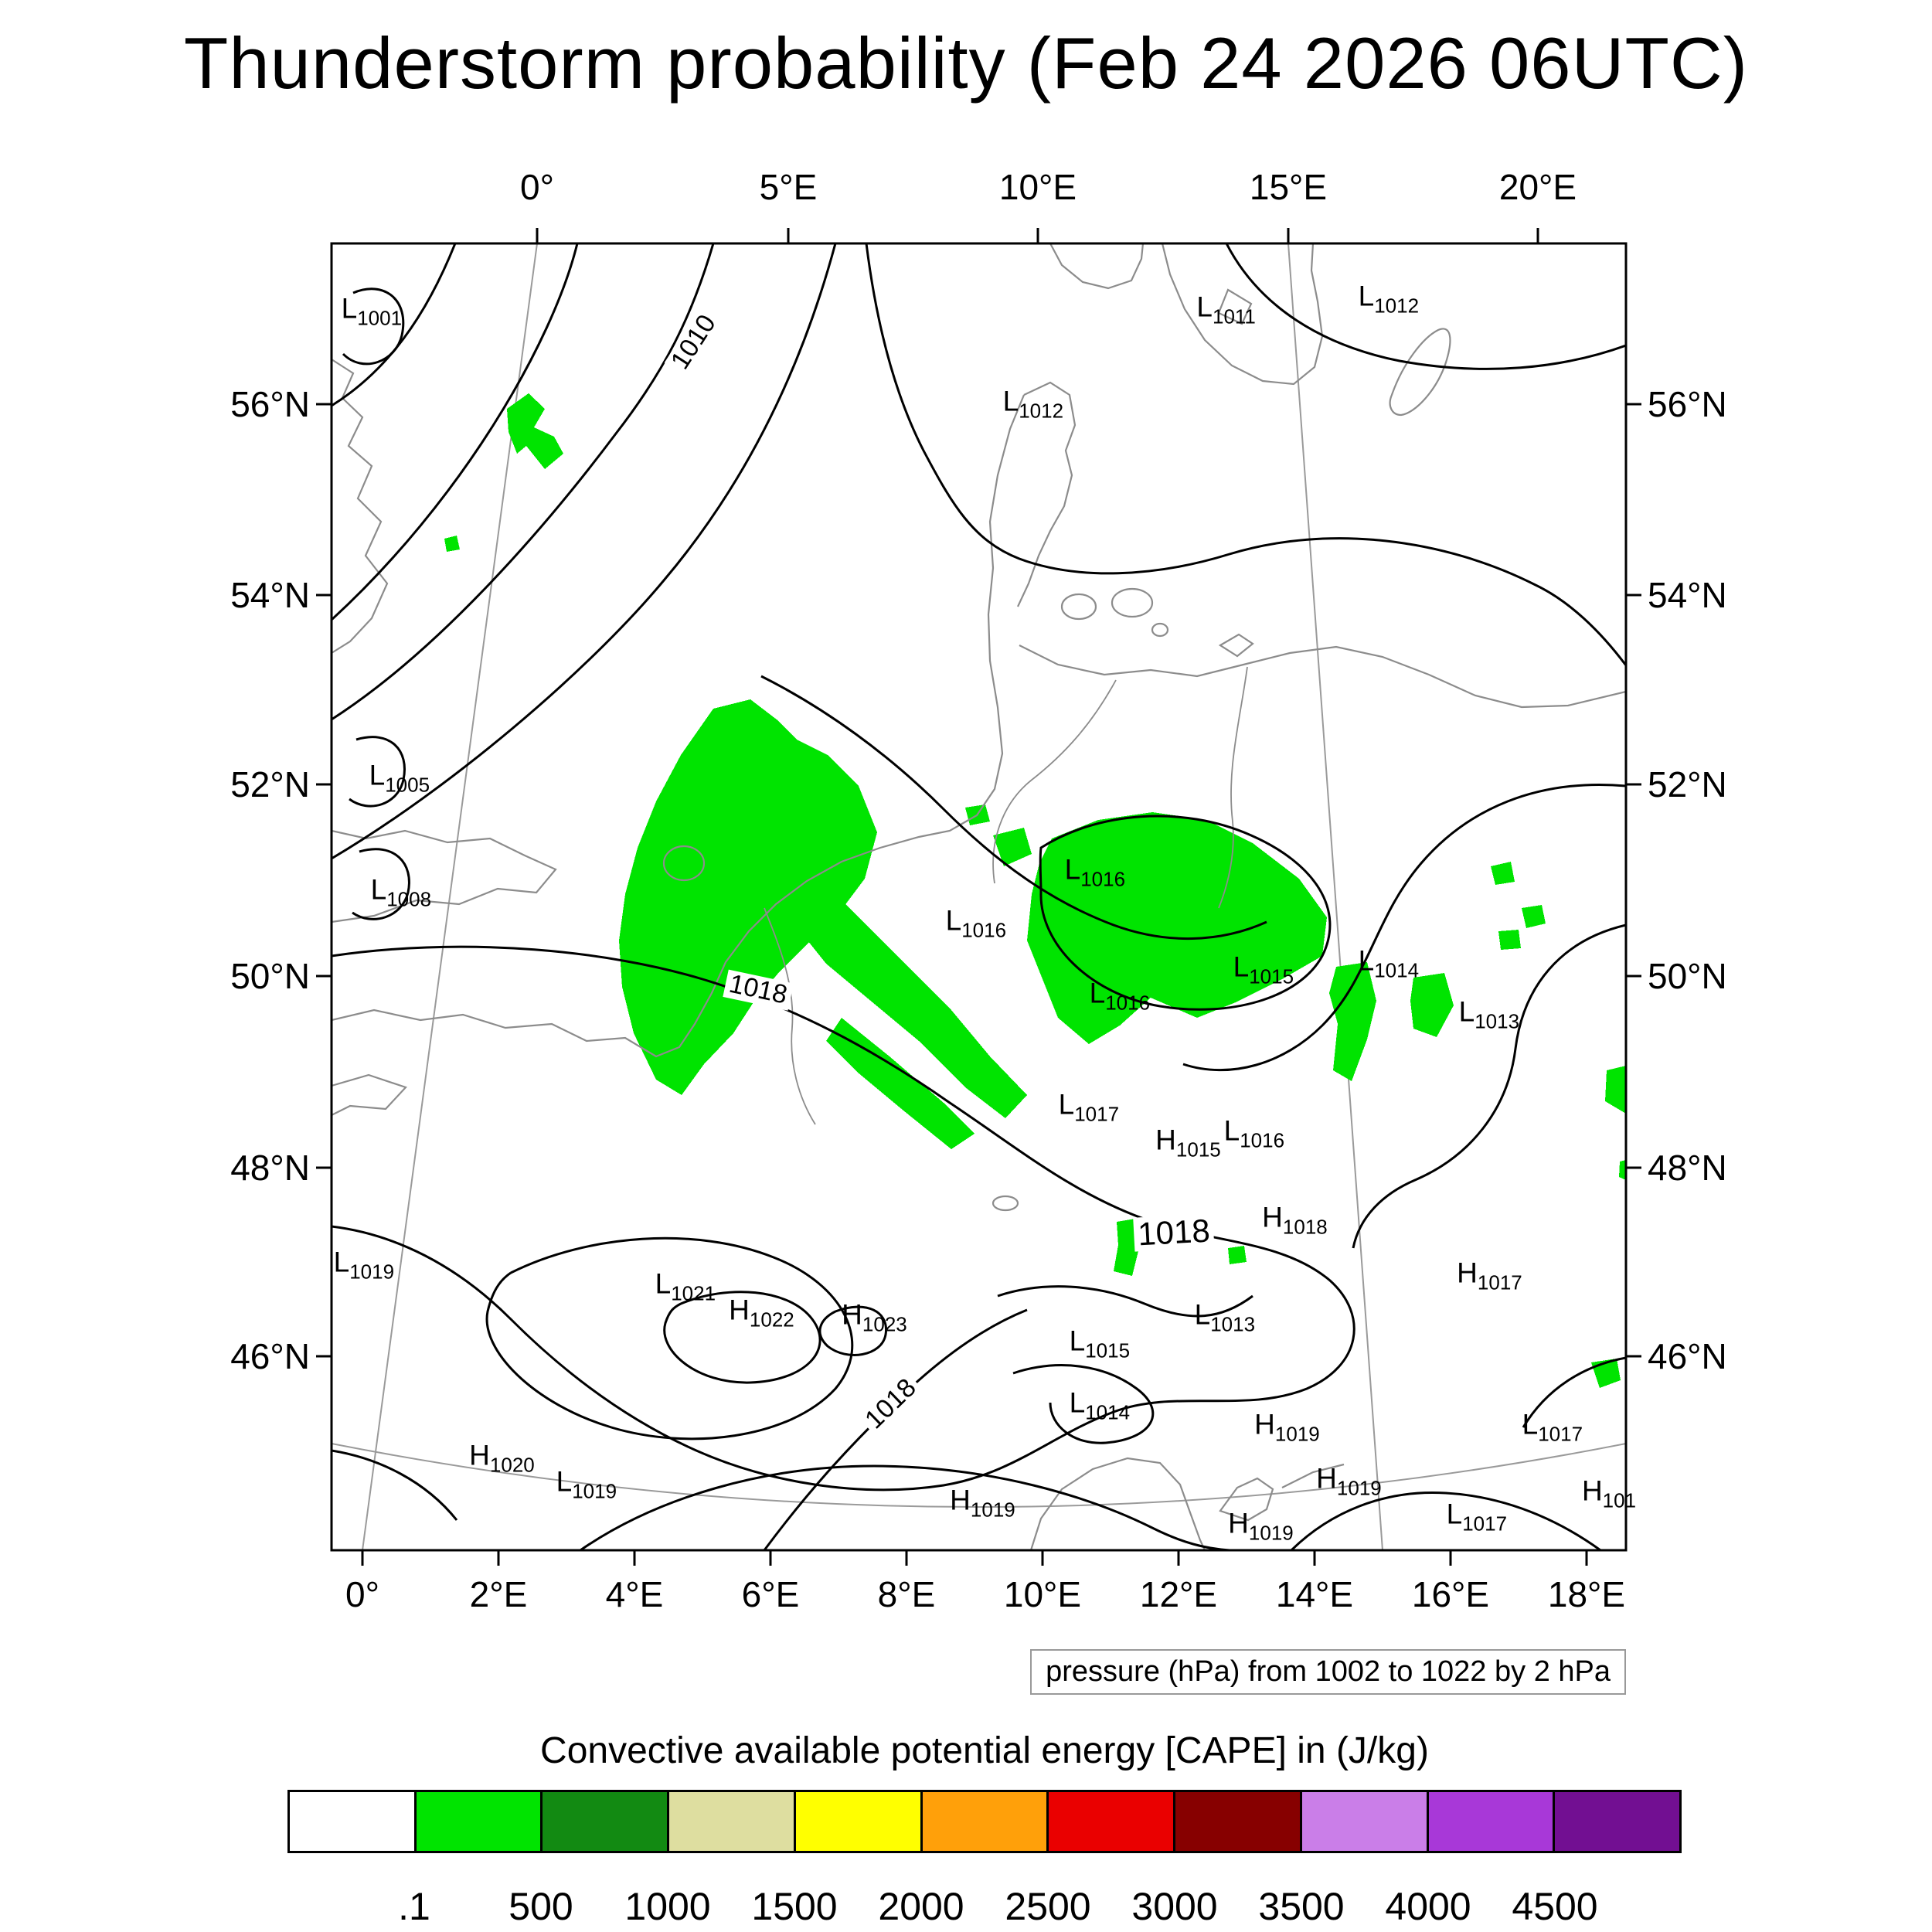 Image resolution: width=1932 pixels, height=1932 pixels. I want to click on axis-label-lon-bottom: 4°E, so click(635, 1594).